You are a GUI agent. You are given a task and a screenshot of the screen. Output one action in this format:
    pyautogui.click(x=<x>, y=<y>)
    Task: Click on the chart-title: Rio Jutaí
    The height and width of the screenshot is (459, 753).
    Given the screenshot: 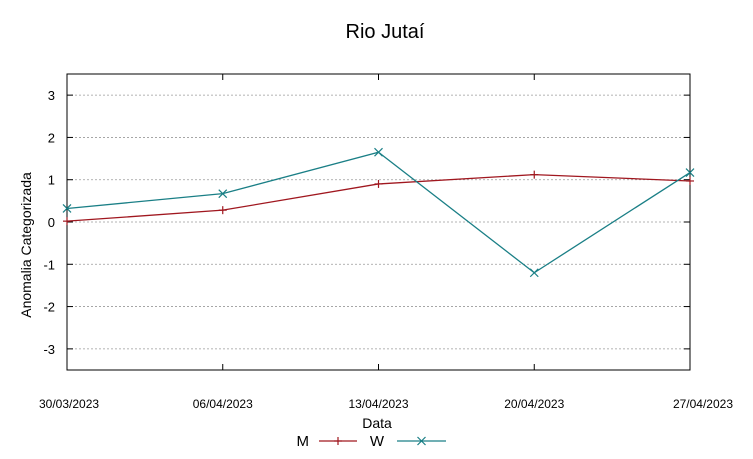 What is the action you would take?
    pyautogui.click(x=385, y=32)
    